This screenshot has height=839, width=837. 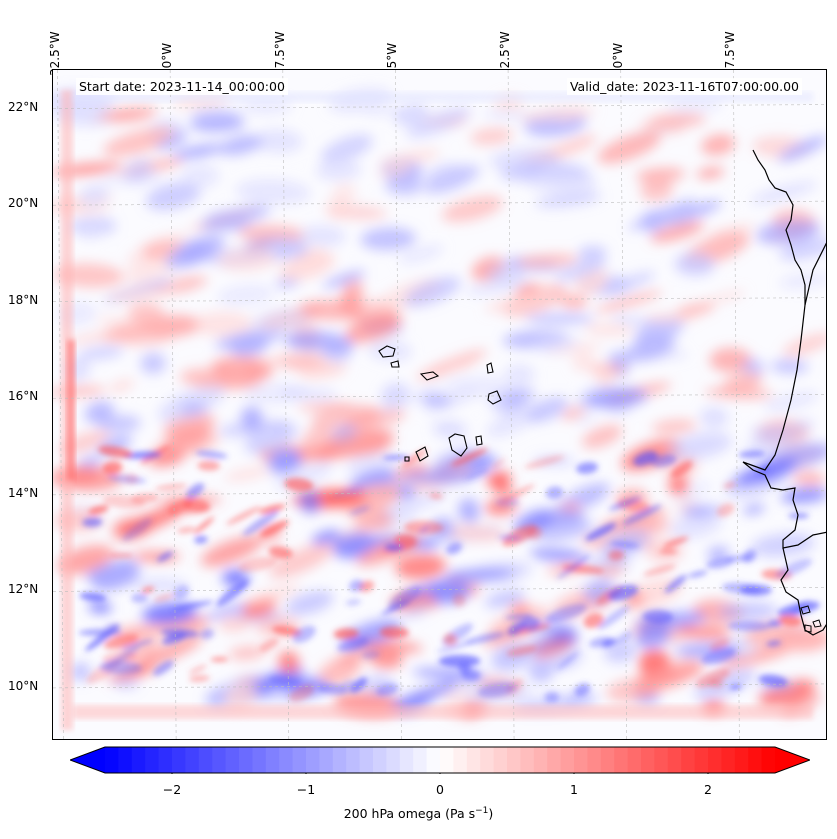 I want to click on colorbar-segments, so click(x=440, y=760).